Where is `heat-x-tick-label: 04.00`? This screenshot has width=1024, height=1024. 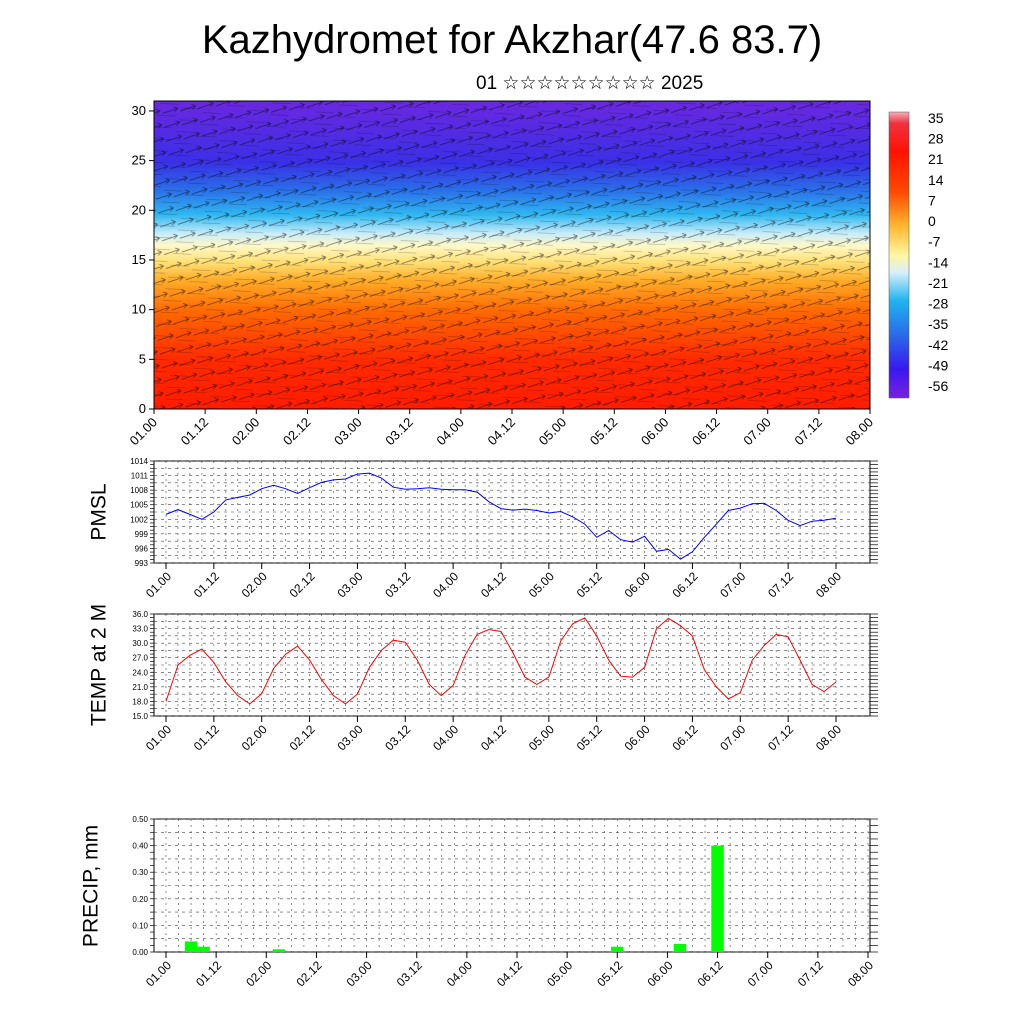 heat-x-tick-label: 04.00 is located at coordinates (450, 432).